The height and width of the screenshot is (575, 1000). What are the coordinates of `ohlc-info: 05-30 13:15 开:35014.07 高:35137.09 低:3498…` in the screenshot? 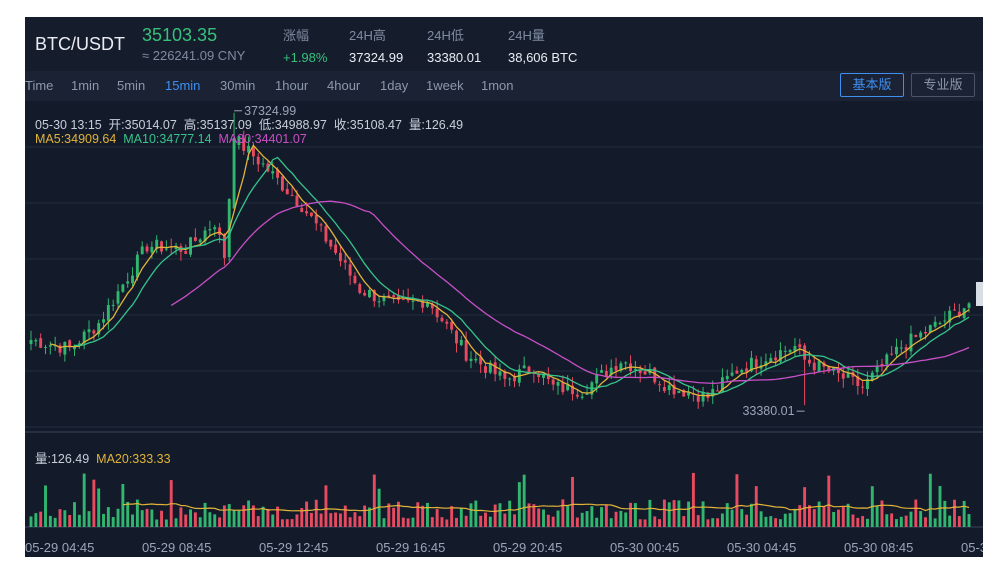 It's located at (249, 125).